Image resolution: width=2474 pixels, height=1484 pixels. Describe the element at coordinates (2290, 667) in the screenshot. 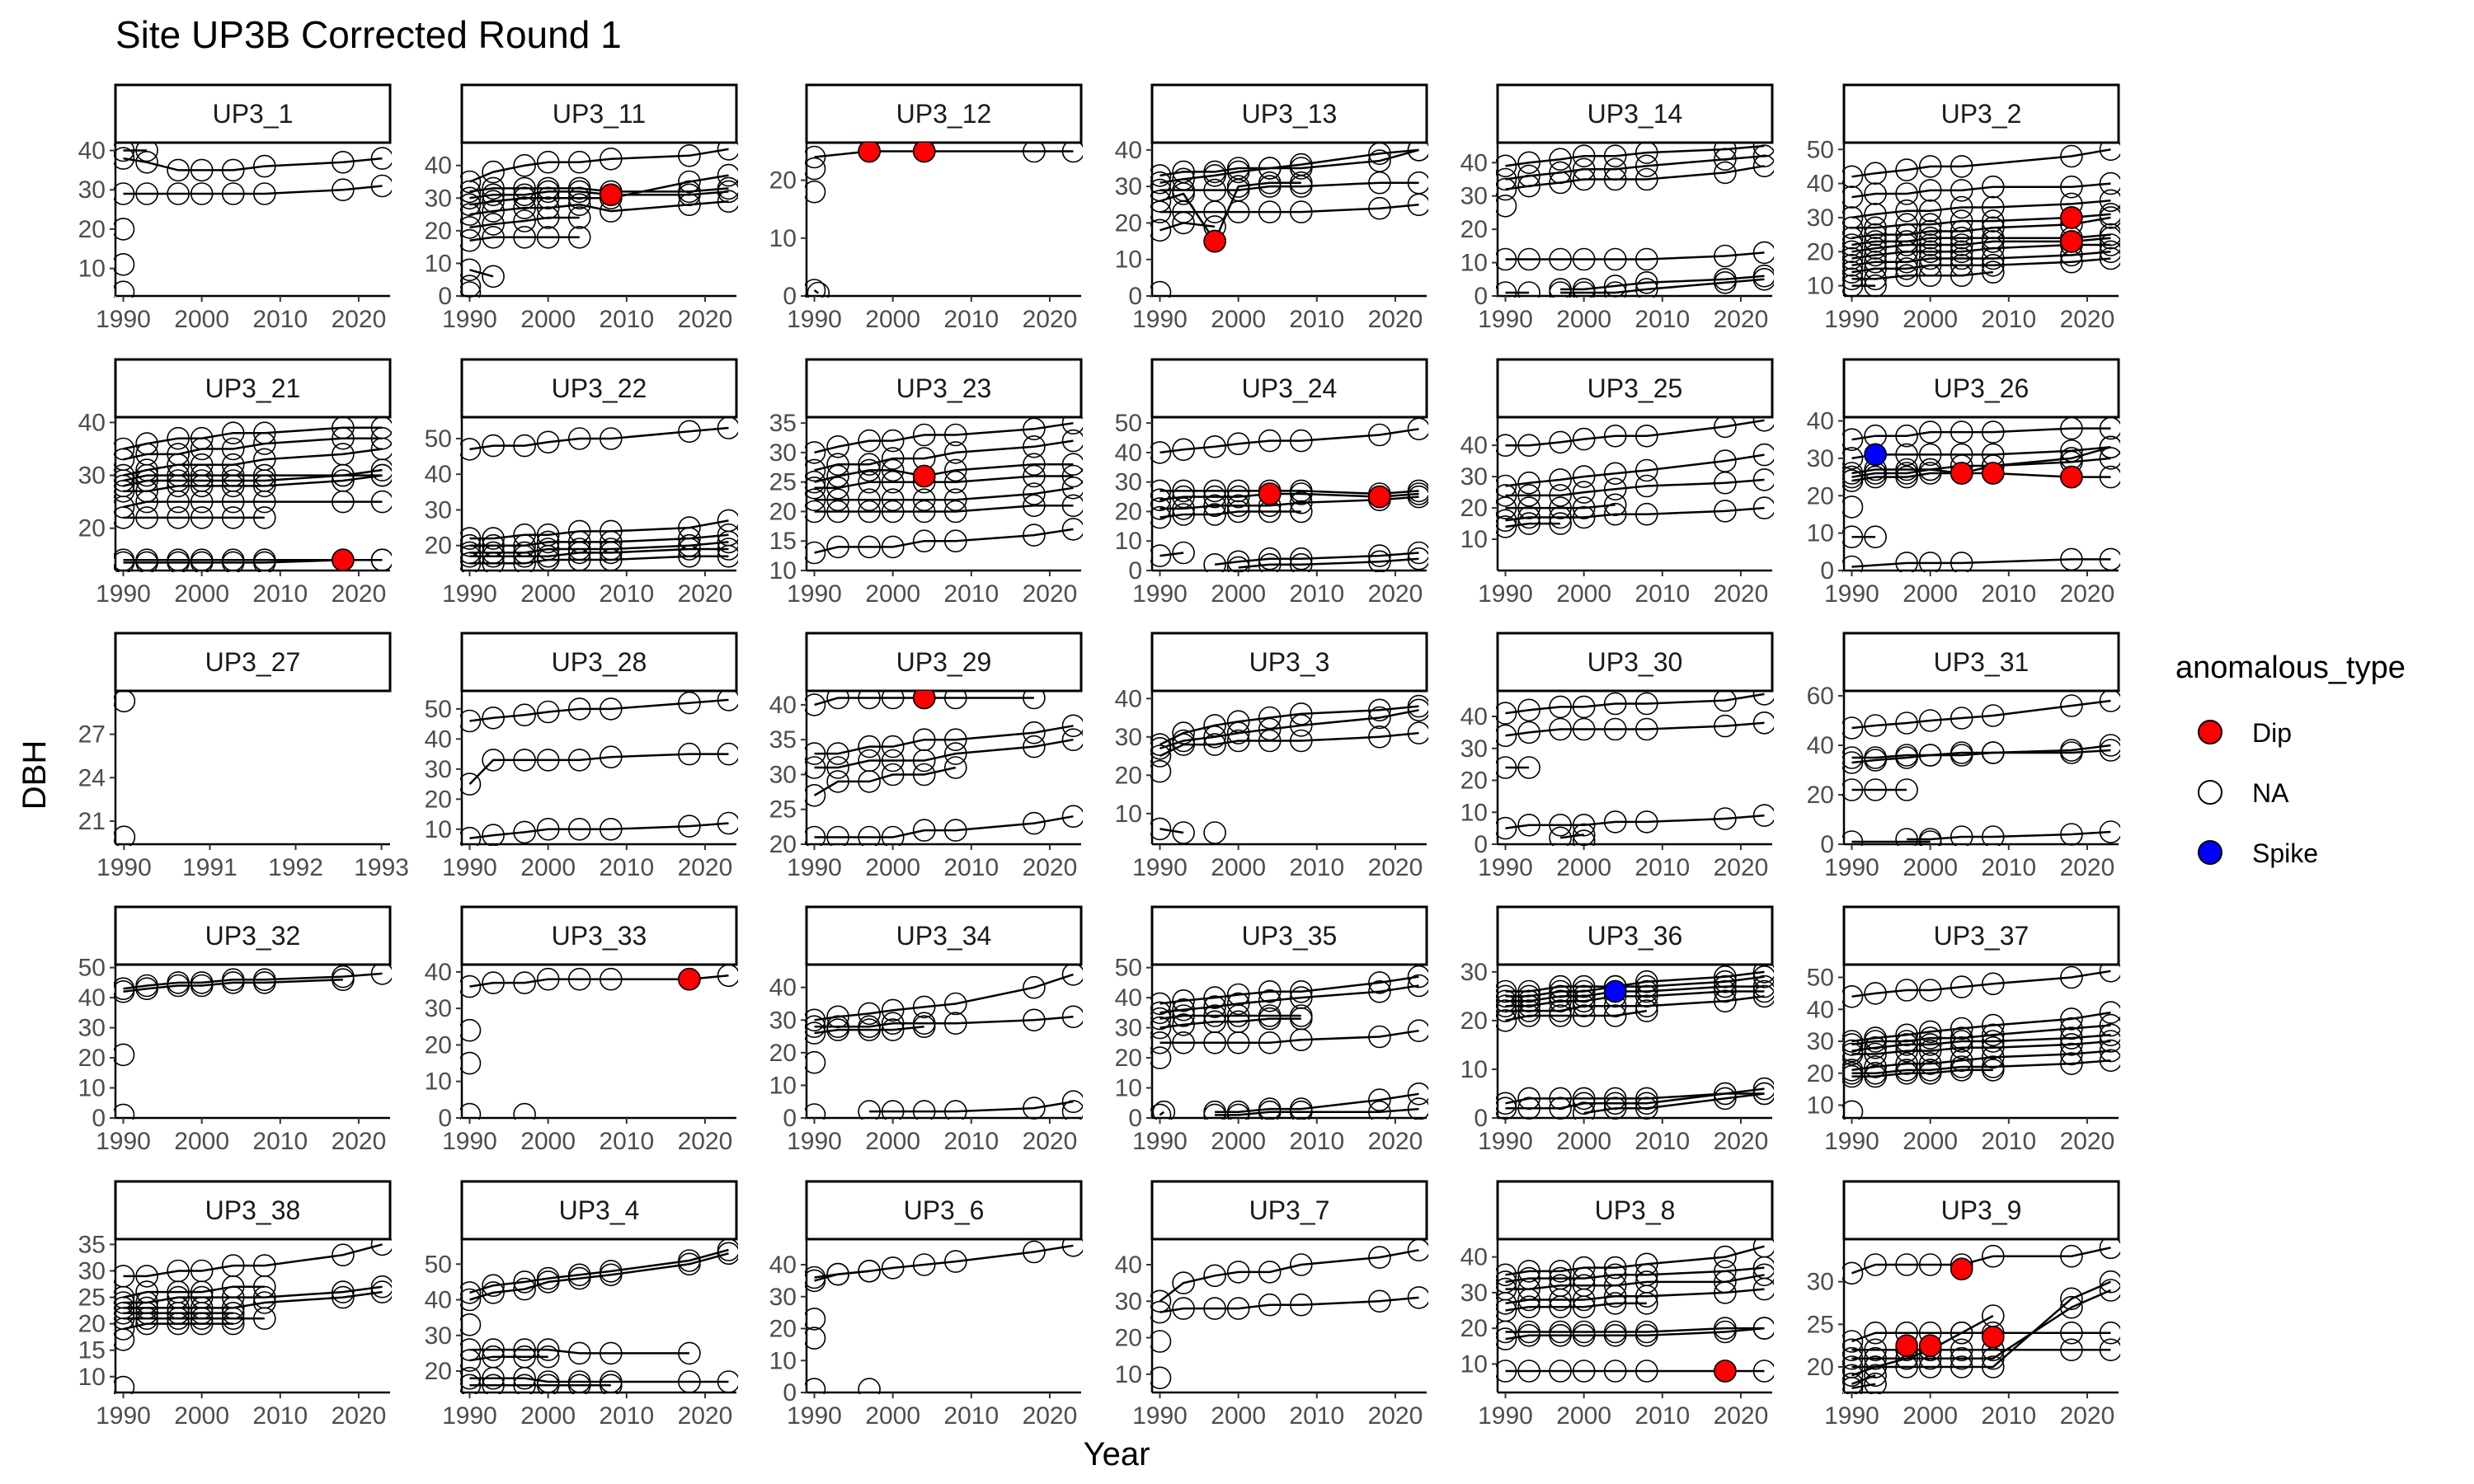

I see `legend-title: anomalous_type` at that location.